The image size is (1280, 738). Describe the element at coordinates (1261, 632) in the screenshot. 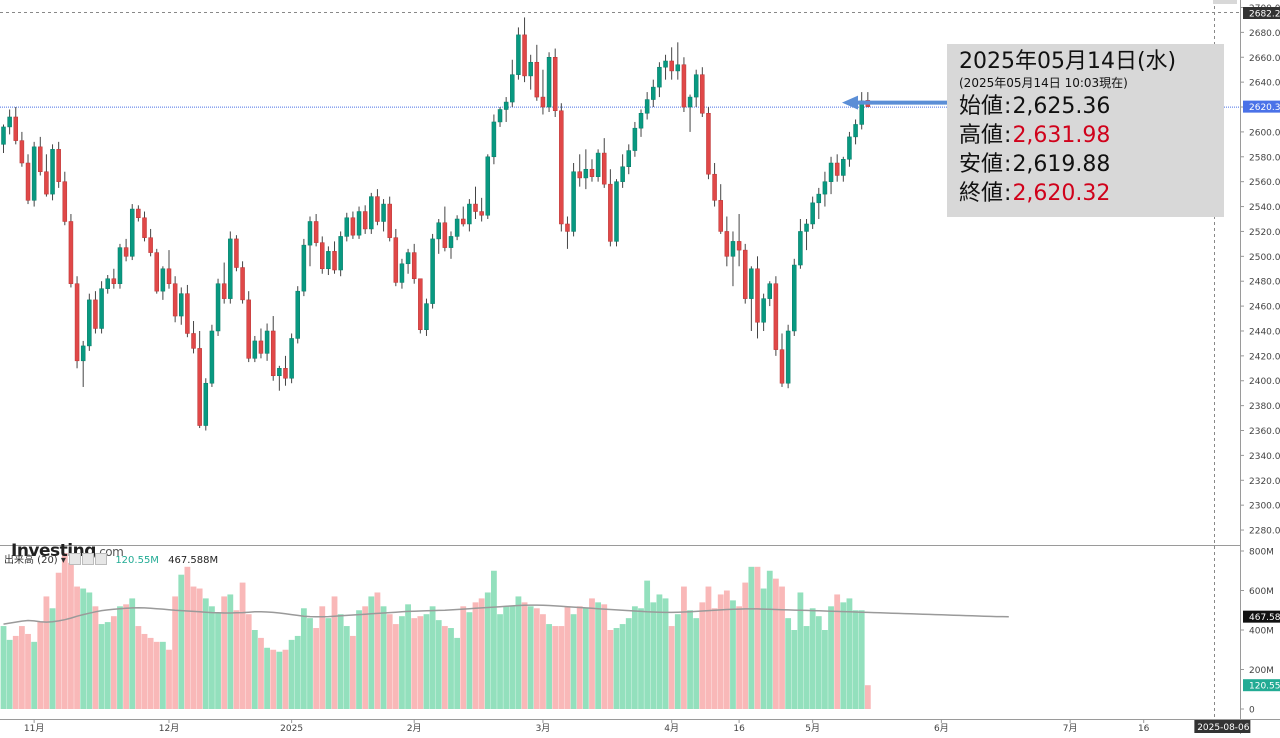

I see `volume-tick-label: 400M` at that location.